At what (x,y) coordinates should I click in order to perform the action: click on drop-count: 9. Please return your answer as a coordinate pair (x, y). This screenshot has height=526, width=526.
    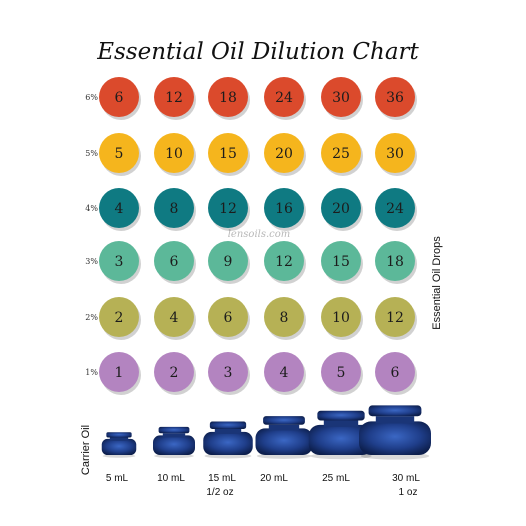
    Looking at the image, I should click on (228, 262).